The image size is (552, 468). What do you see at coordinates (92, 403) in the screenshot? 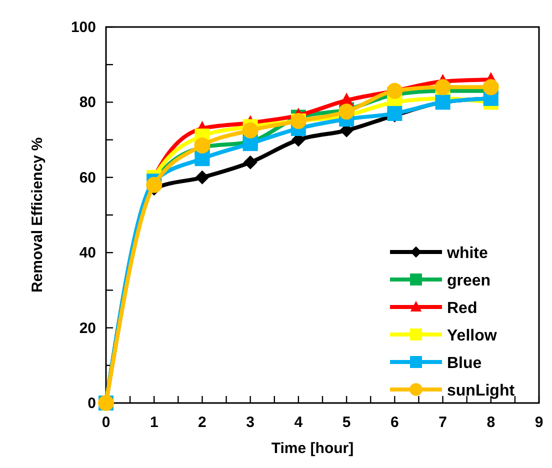
I see `y-tick-label: 0` at bounding box center [92, 403].